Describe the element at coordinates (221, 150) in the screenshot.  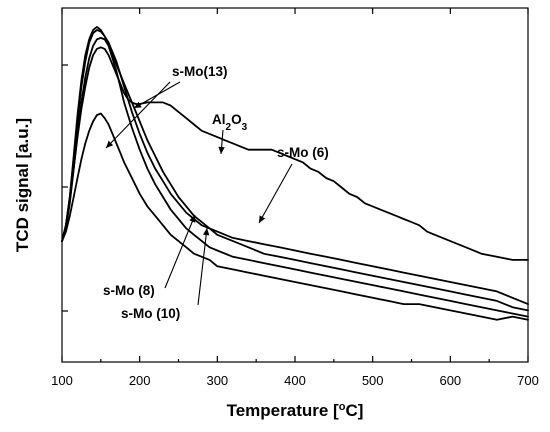
I see `arrow-al2o3-head` at that location.